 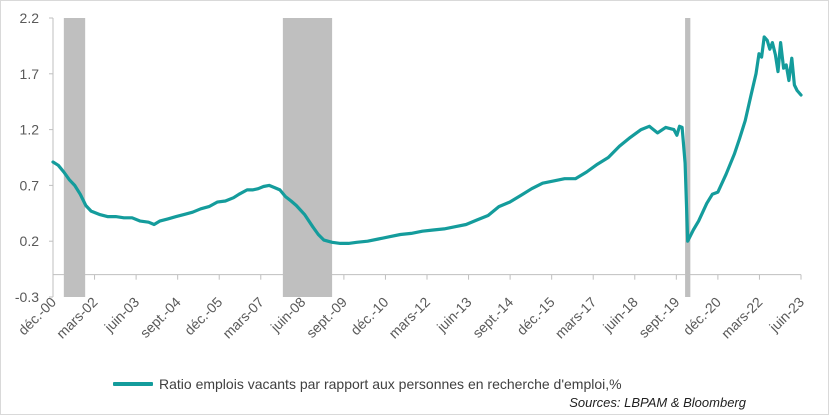 What do you see at coordinates (535, 316) in the screenshot?
I see `x-tick-label: déc.-15` at bounding box center [535, 316].